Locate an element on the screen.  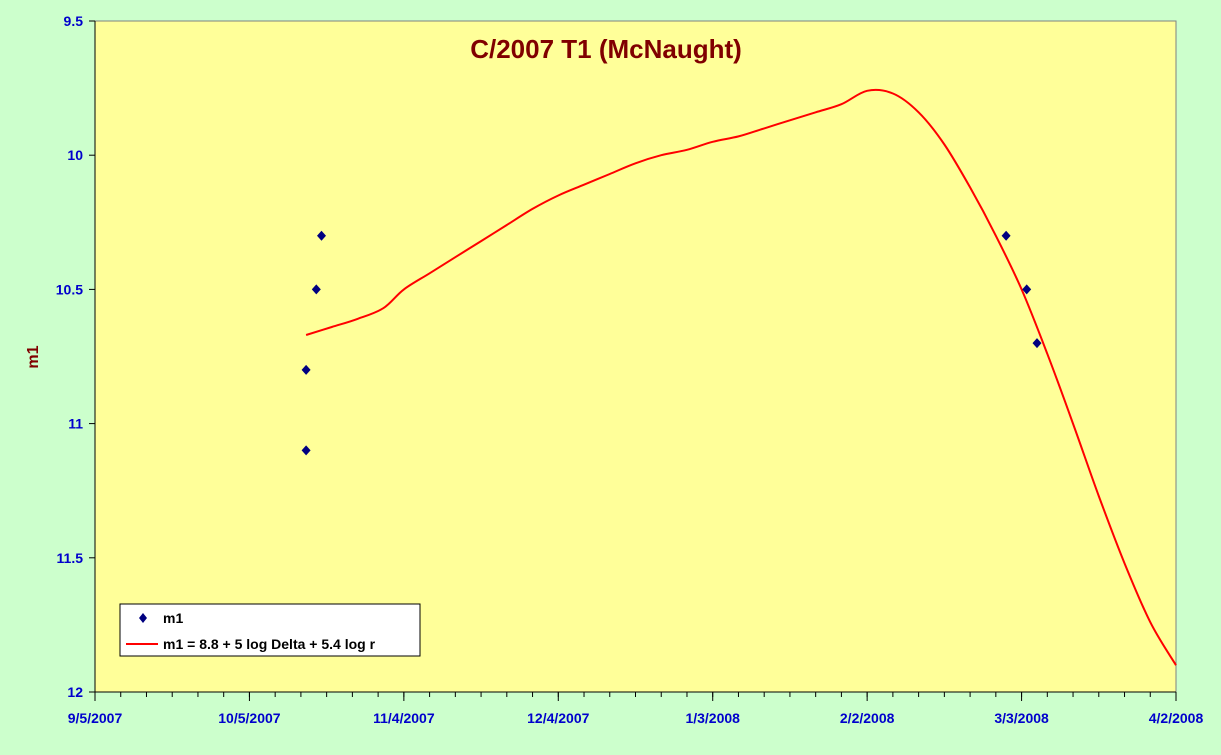
legend: m1 m1 = 8.8 + 5 log Delta + 5.4 log r is located at coordinates (270, 630).